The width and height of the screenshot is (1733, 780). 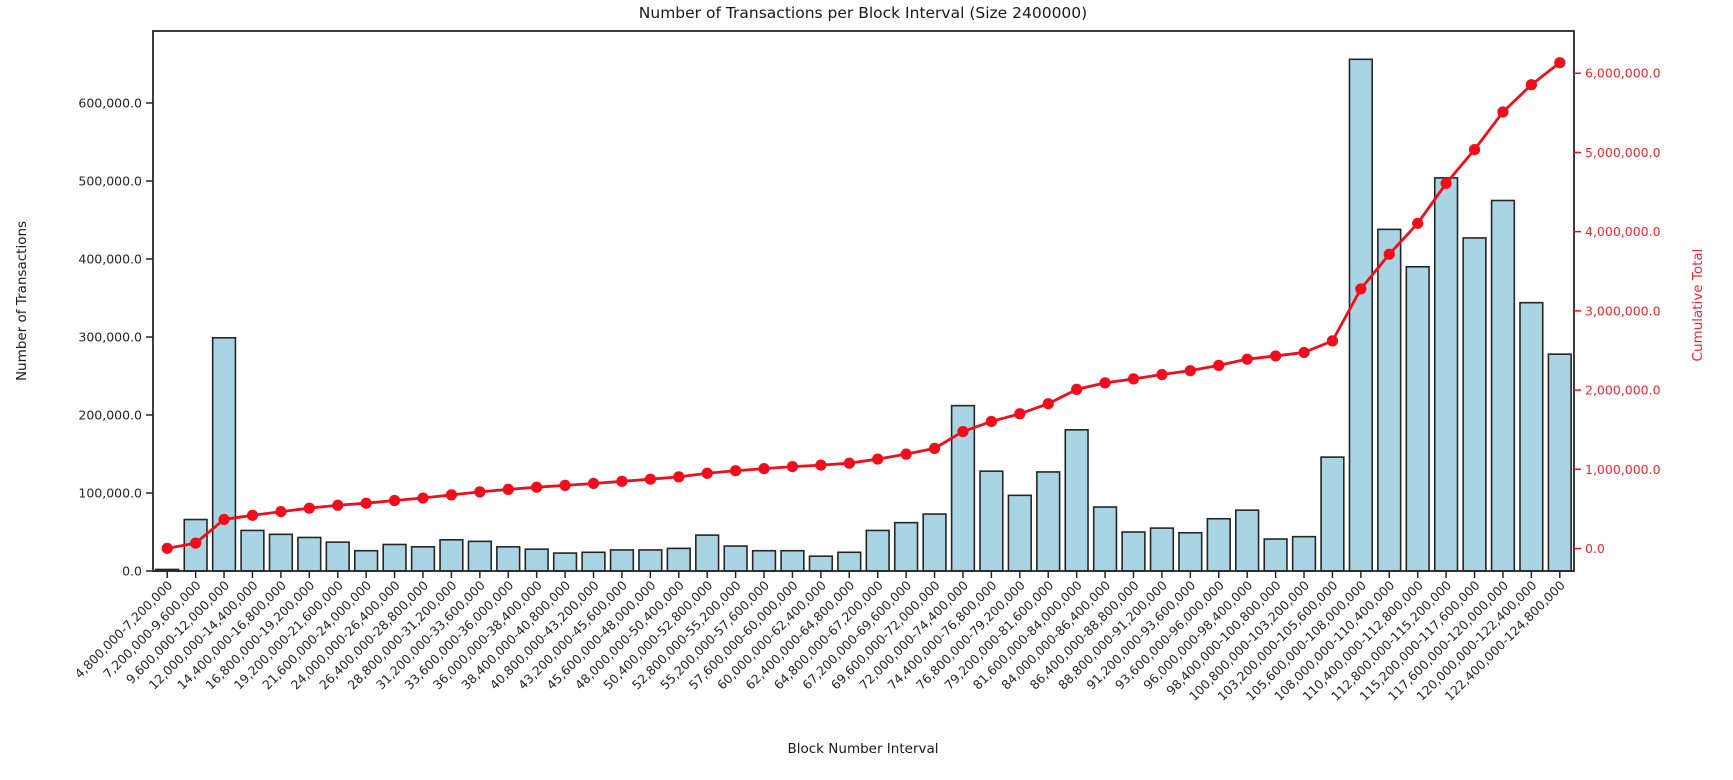 I want to click on y-right-tick-label: 2,000,000.0, so click(x=1623, y=390).